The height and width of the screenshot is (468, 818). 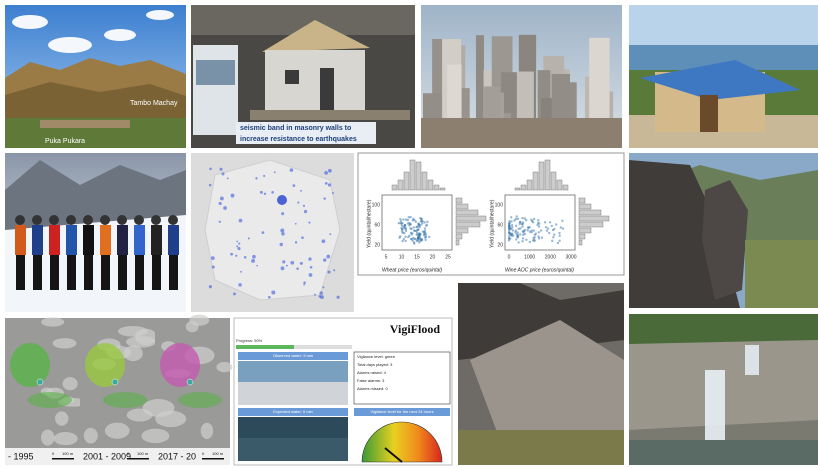 I want to click on foreground, so click(x=521, y=133).